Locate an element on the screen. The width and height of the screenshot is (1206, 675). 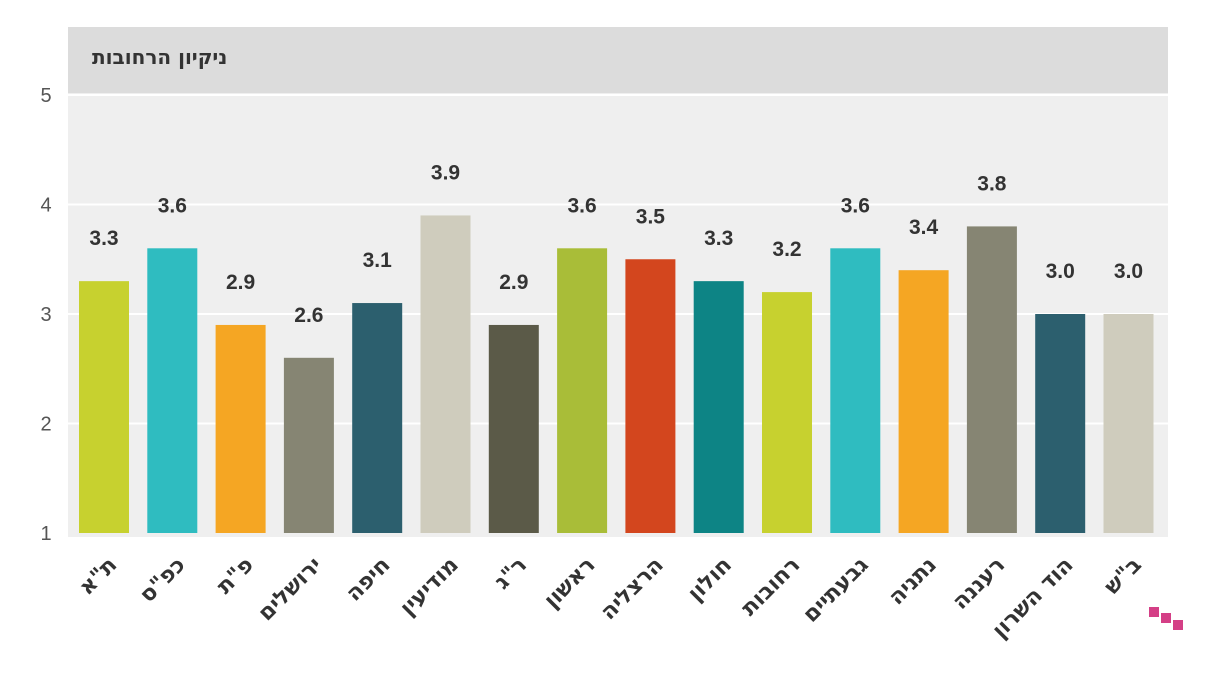
x-tick-label: ירושלים is located at coordinates (291, 590).